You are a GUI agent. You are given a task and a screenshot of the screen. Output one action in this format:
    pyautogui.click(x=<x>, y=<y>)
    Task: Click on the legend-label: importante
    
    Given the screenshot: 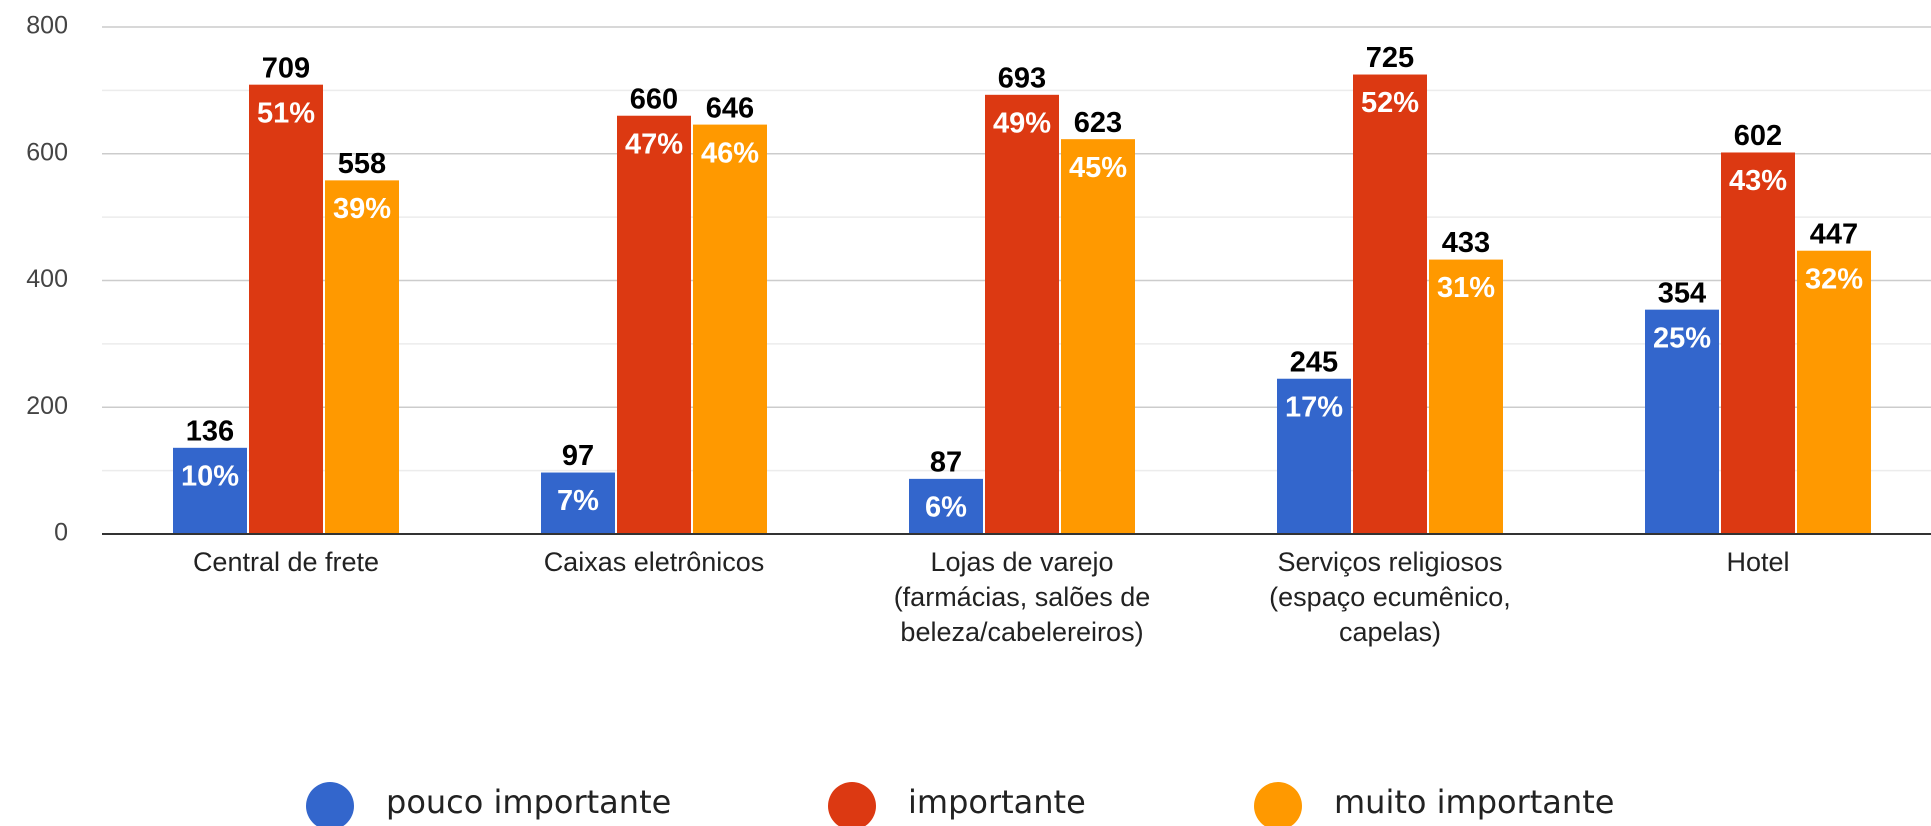 What is the action you would take?
    pyautogui.click(x=997, y=802)
    